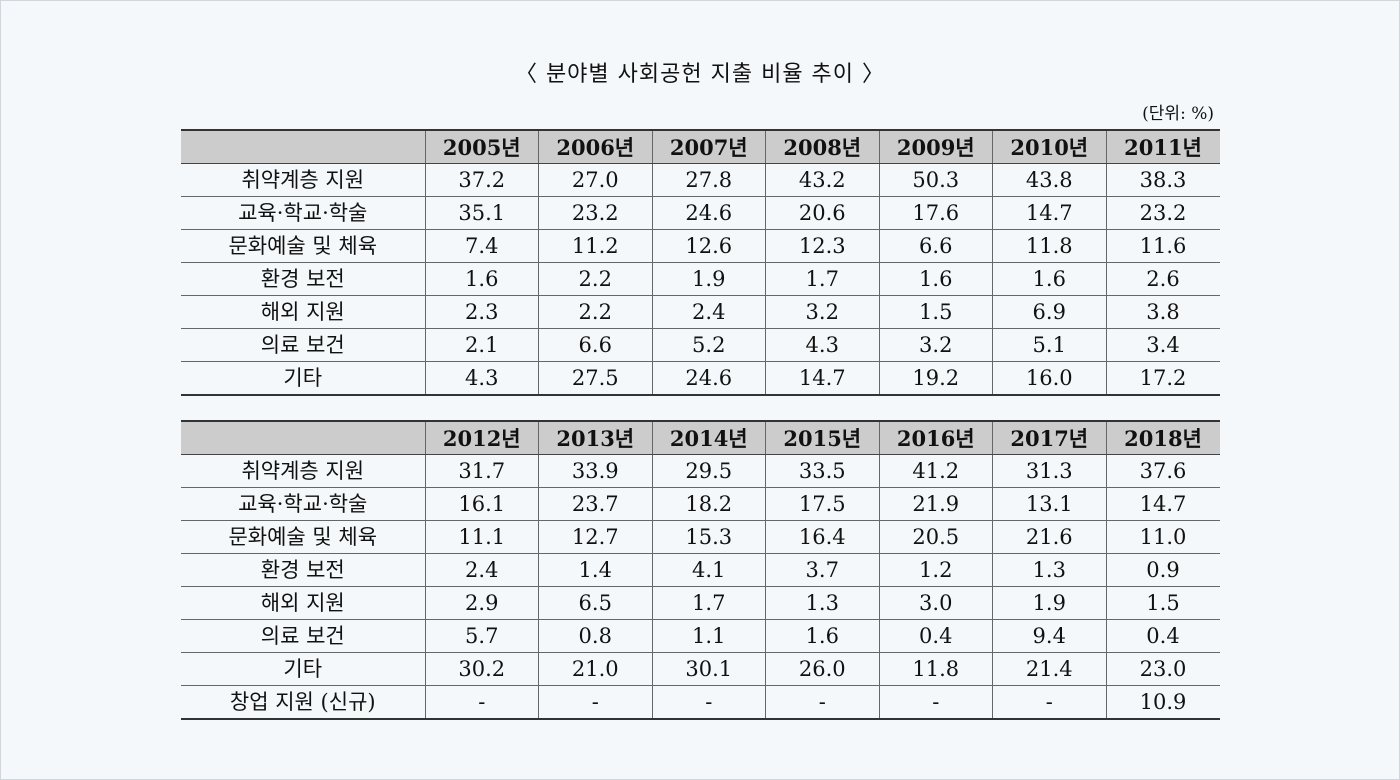 The height and width of the screenshot is (780, 1400). What do you see at coordinates (935, 537) in the screenshot?
I see `value-cell: 20.5` at bounding box center [935, 537].